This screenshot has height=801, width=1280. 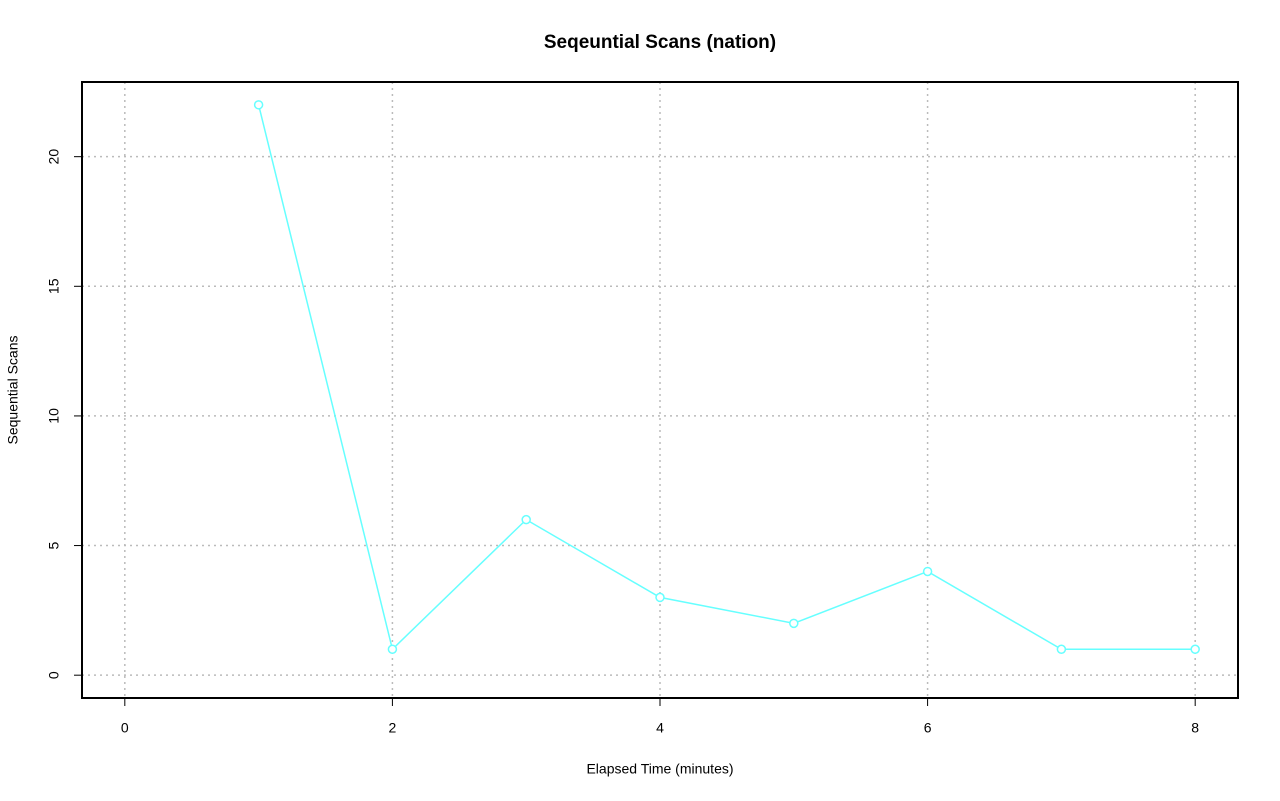 I want to click on y-axis-label: Sequential Scans, so click(x=13, y=390).